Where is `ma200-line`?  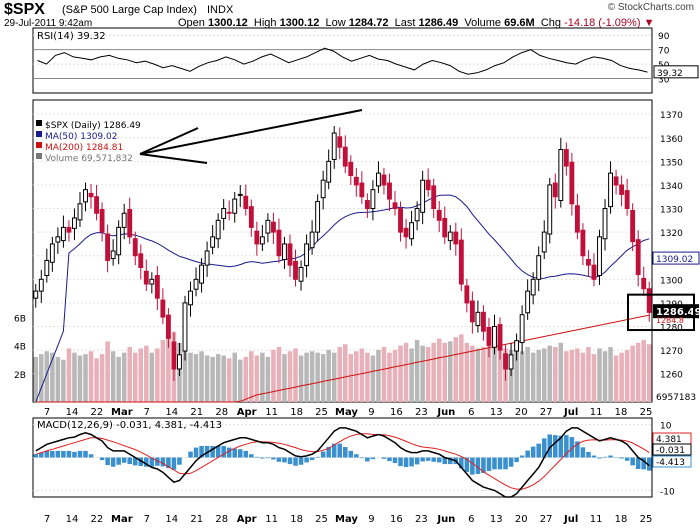
ma200-line is located at coordinates (342, 358).